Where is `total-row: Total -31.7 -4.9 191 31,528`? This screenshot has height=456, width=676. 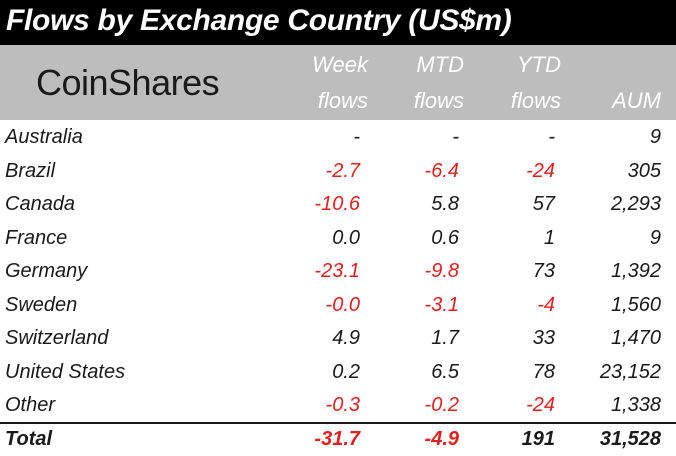 total-row: Total -31.7 -4.9 191 31,528 is located at coordinates (338, 439).